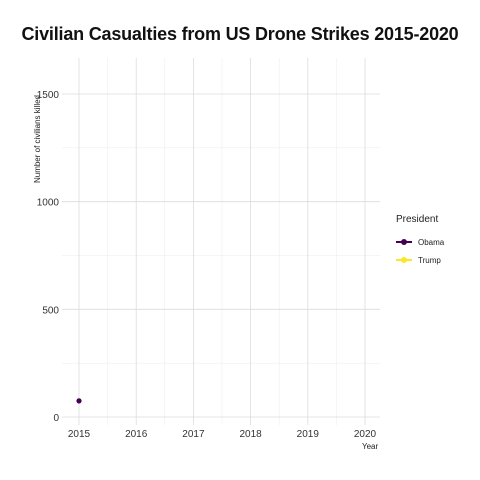 The width and height of the screenshot is (480, 480). I want to click on x-tick-label: 2016, so click(136, 434).